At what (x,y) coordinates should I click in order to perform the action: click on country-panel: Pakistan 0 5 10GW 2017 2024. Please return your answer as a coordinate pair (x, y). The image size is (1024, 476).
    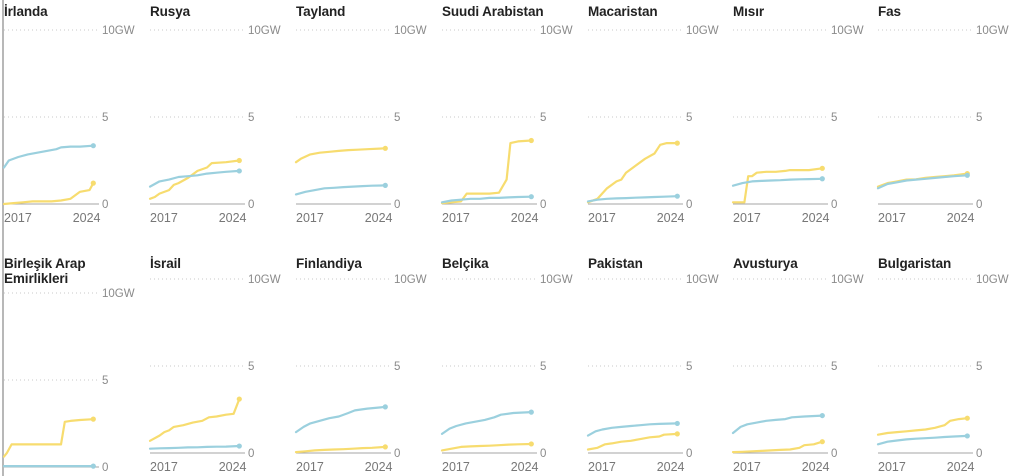
    Looking at the image, I should click on (660, 364).